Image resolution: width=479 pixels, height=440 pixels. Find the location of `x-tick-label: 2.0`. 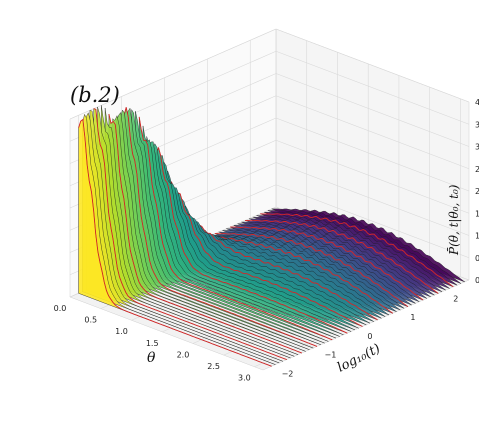

x-tick-label: 2.0 is located at coordinates (183, 354).